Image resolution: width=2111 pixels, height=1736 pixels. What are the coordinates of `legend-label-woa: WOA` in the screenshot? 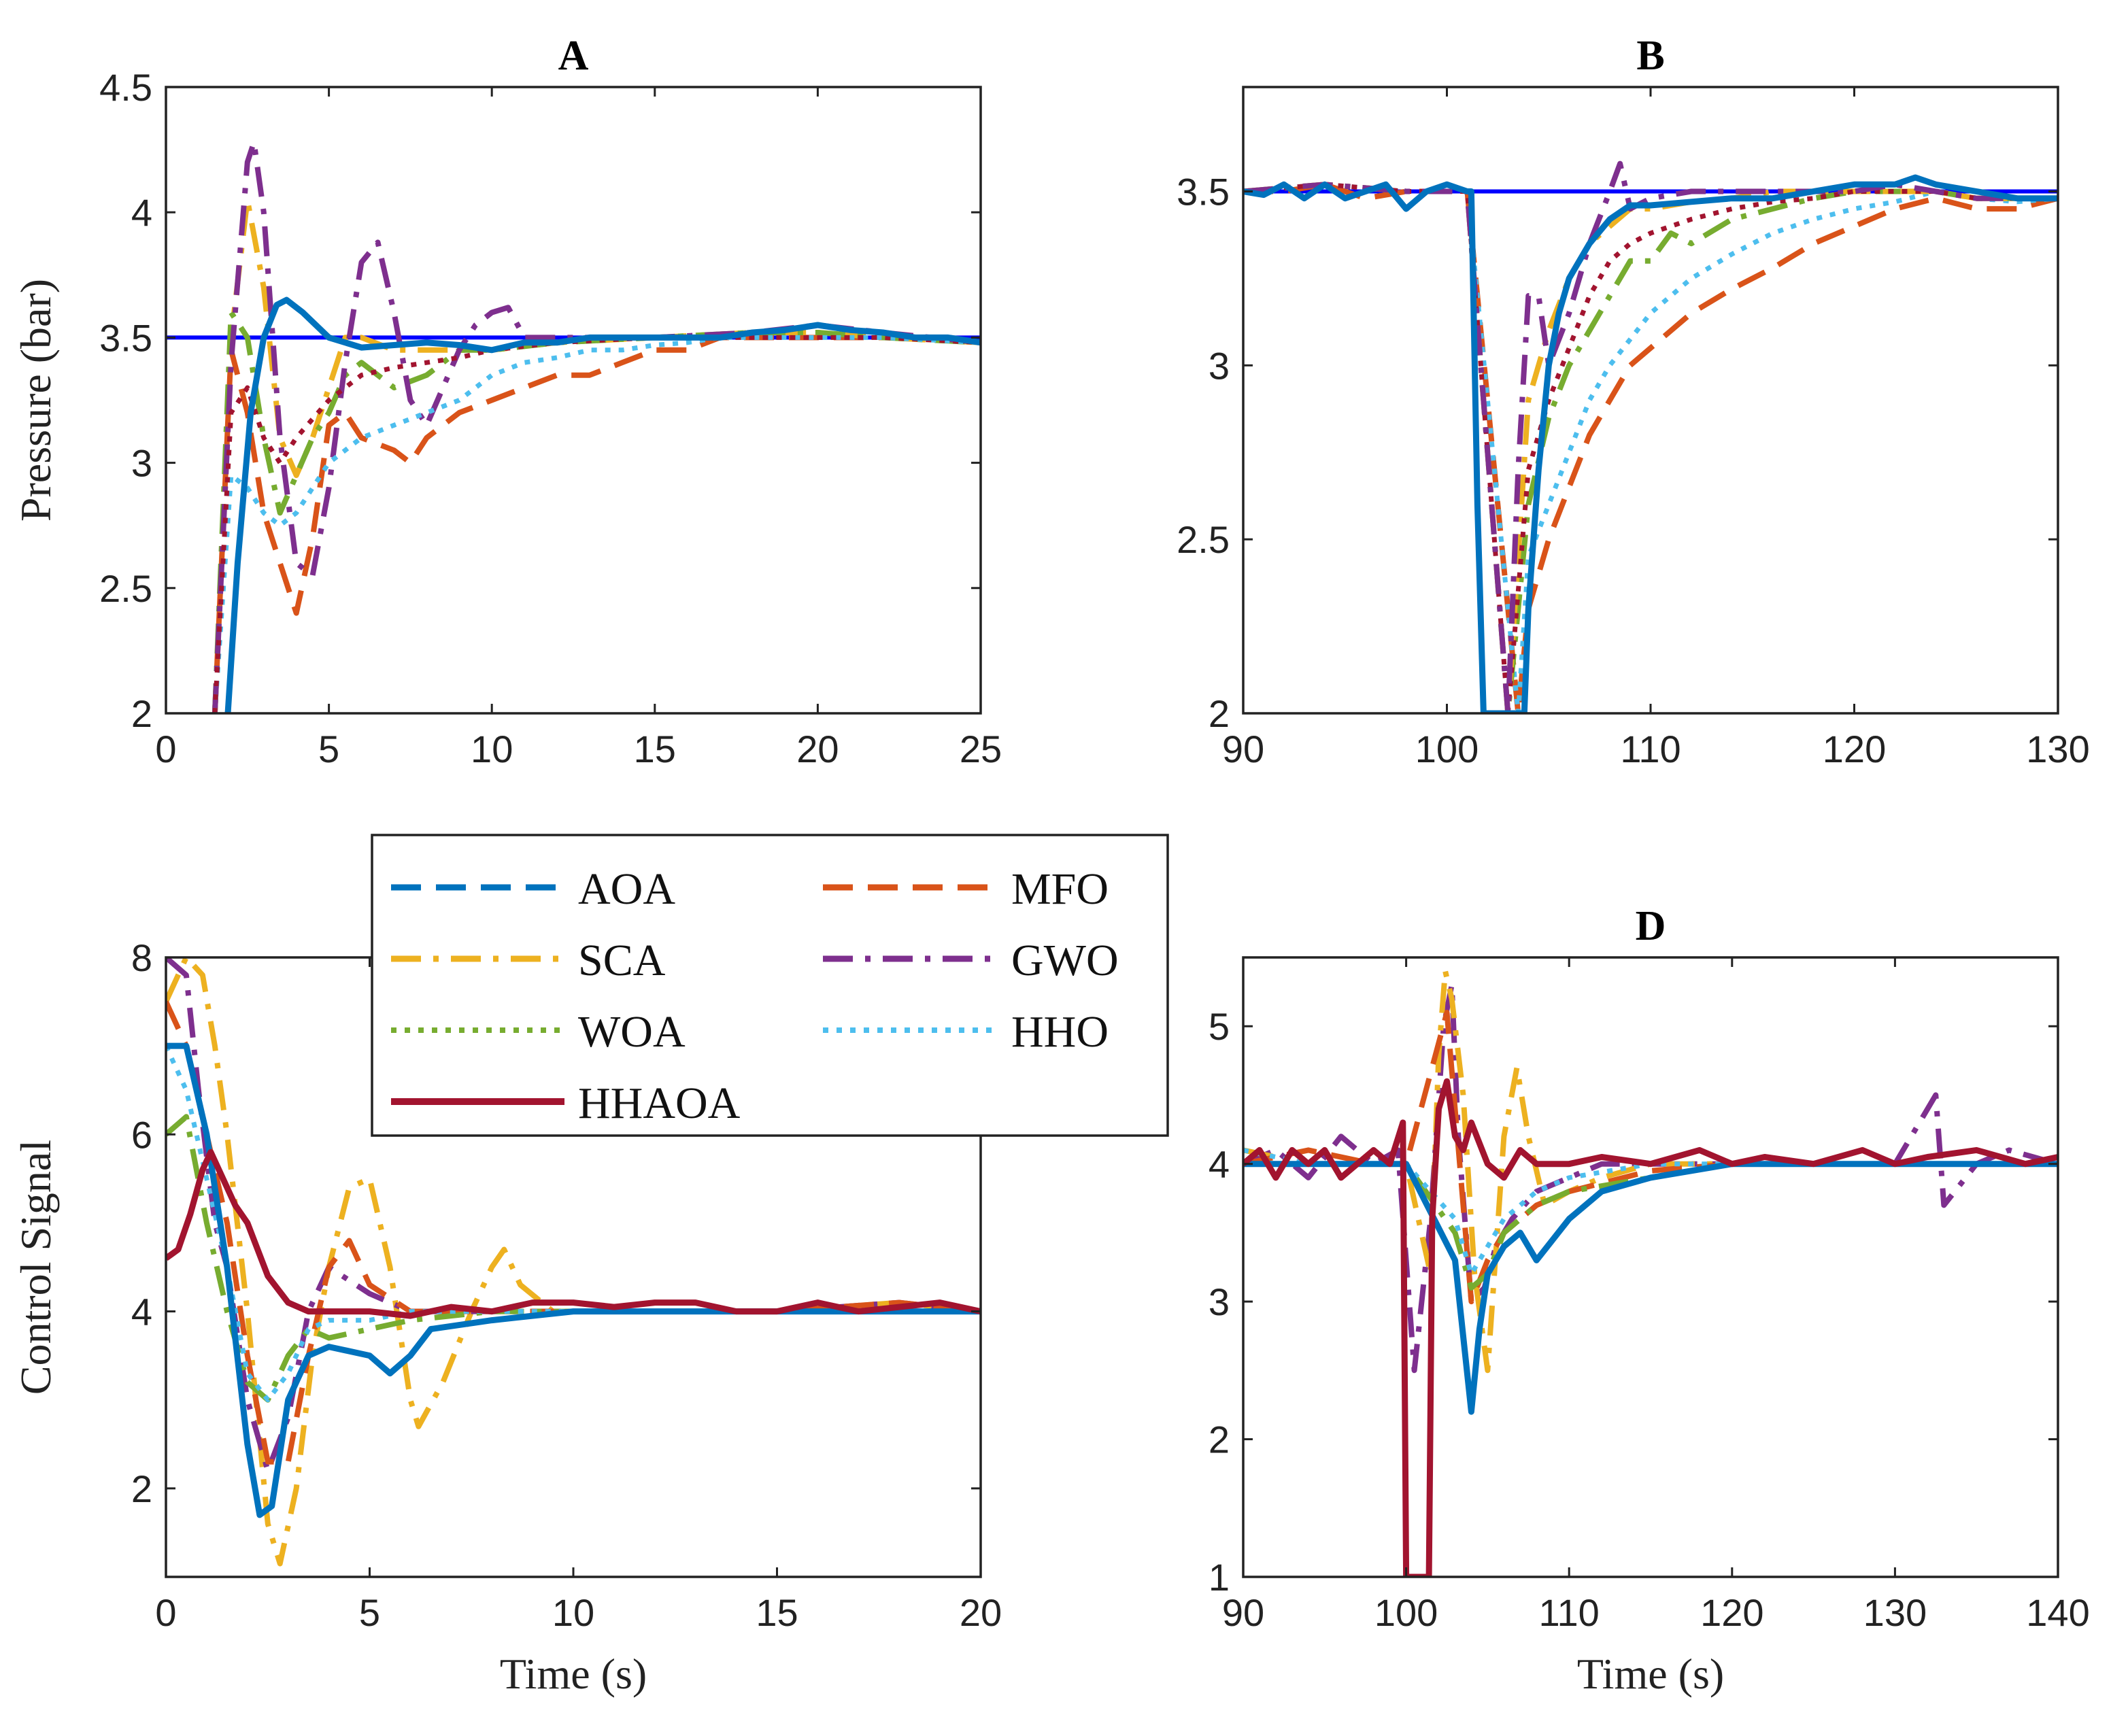 It's located at (632, 1032).